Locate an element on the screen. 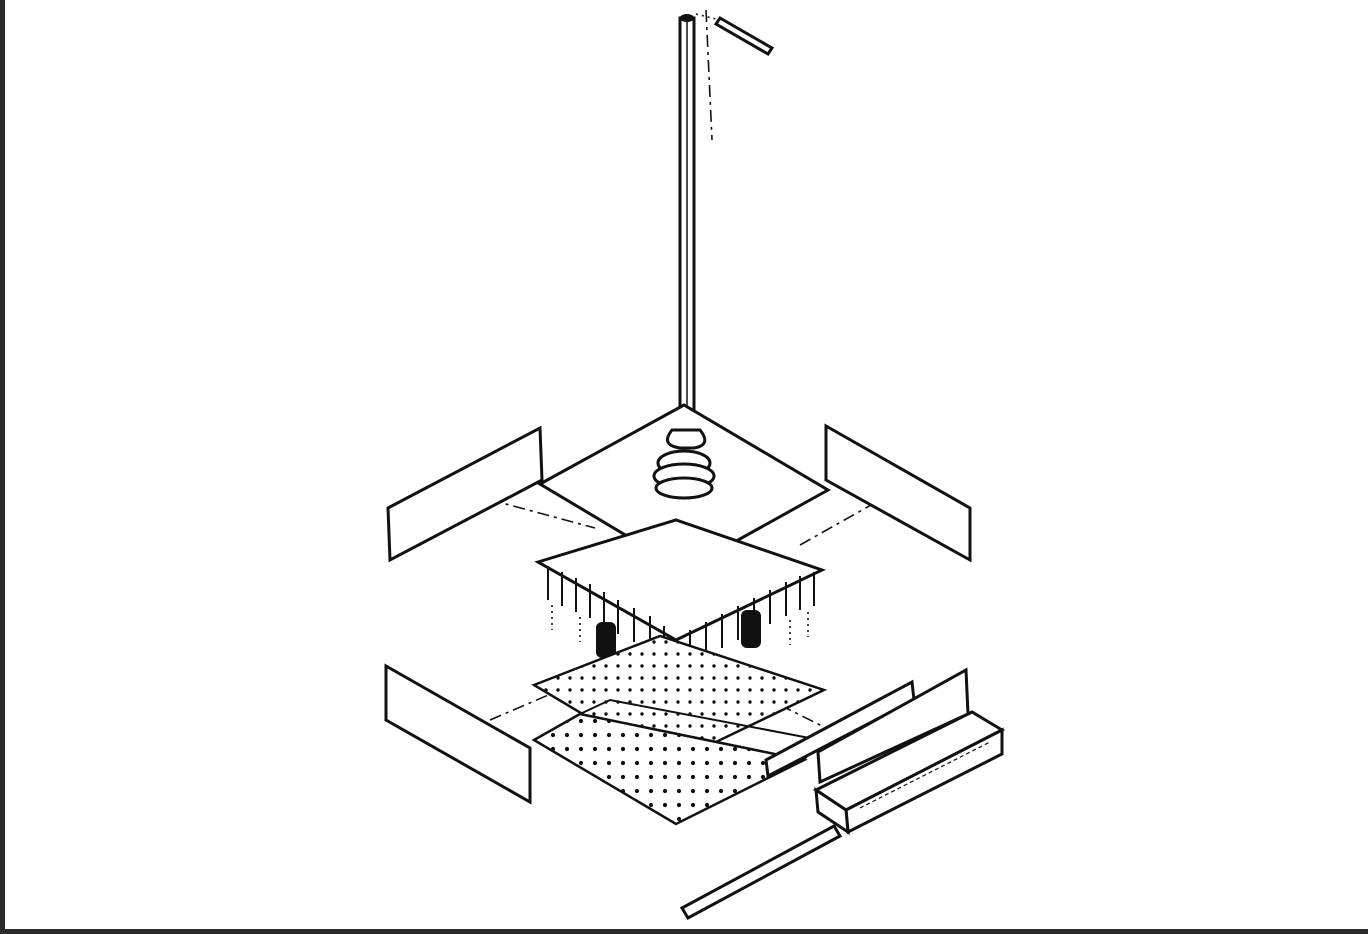  side-panel-upper-left is located at coordinates (465, 494).